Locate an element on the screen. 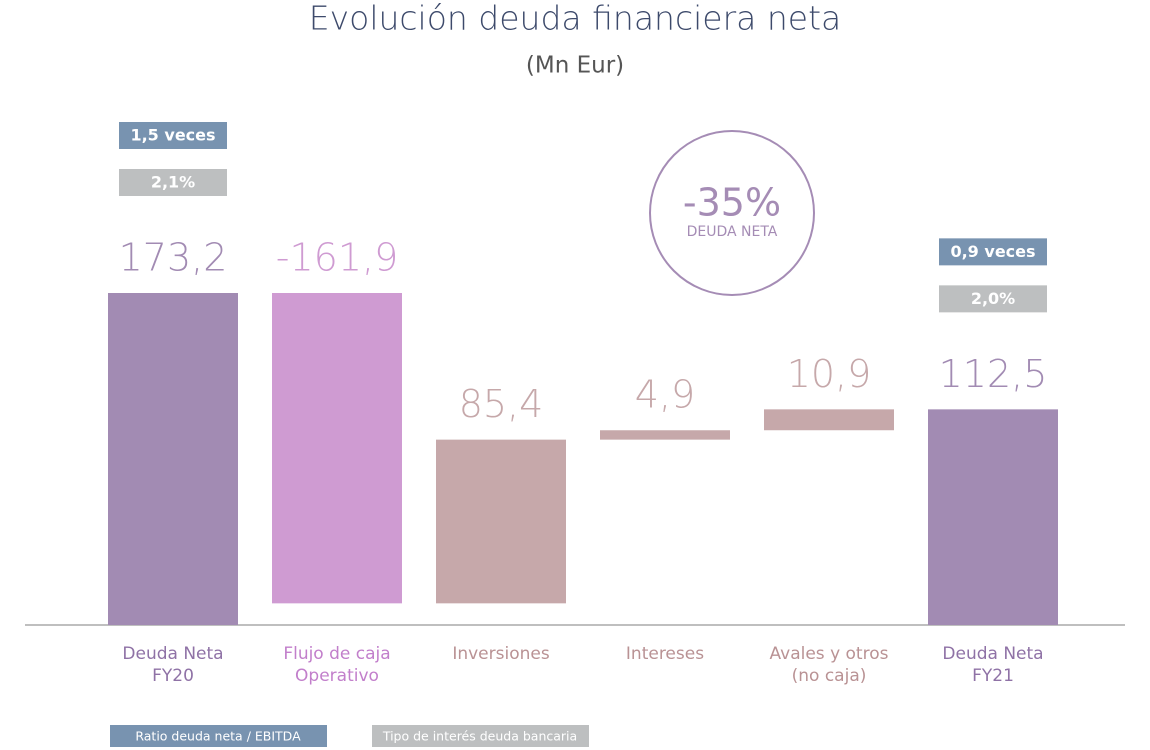 The width and height of the screenshot is (1150, 750). highlight-circle is located at coordinates (732, 213).